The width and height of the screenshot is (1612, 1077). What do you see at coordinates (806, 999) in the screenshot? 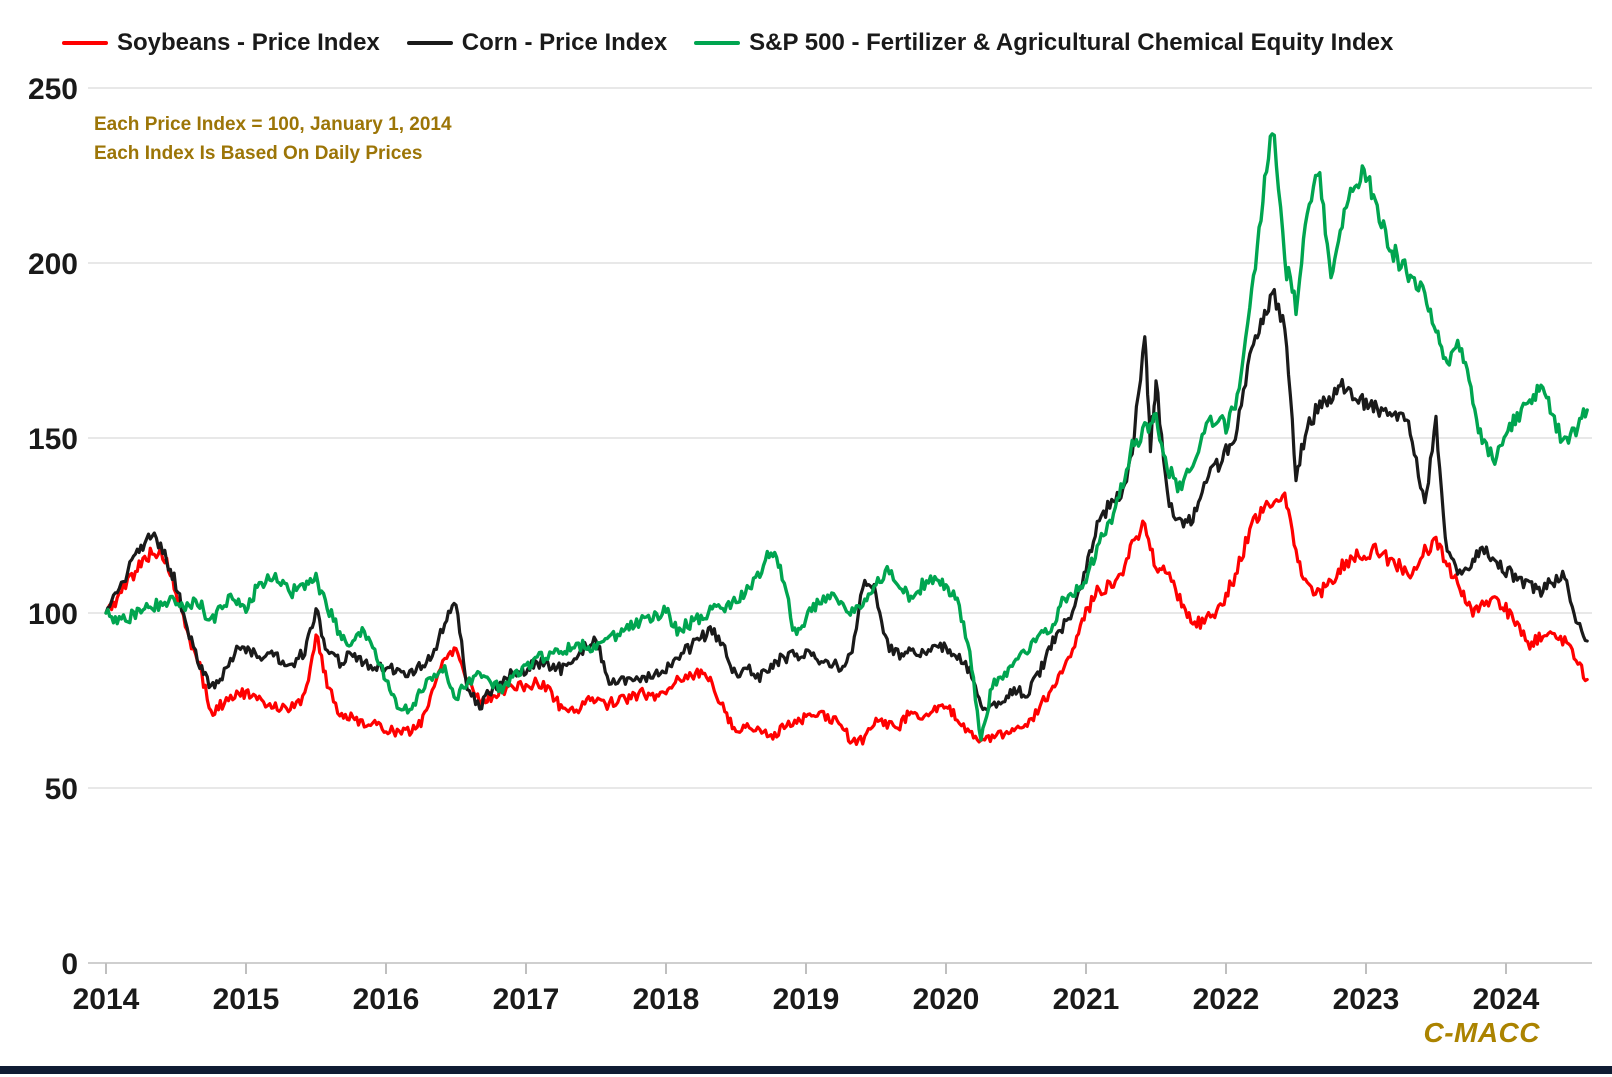
I see `x-axis-tick-label: 2019` at bounding box center [806, 999].